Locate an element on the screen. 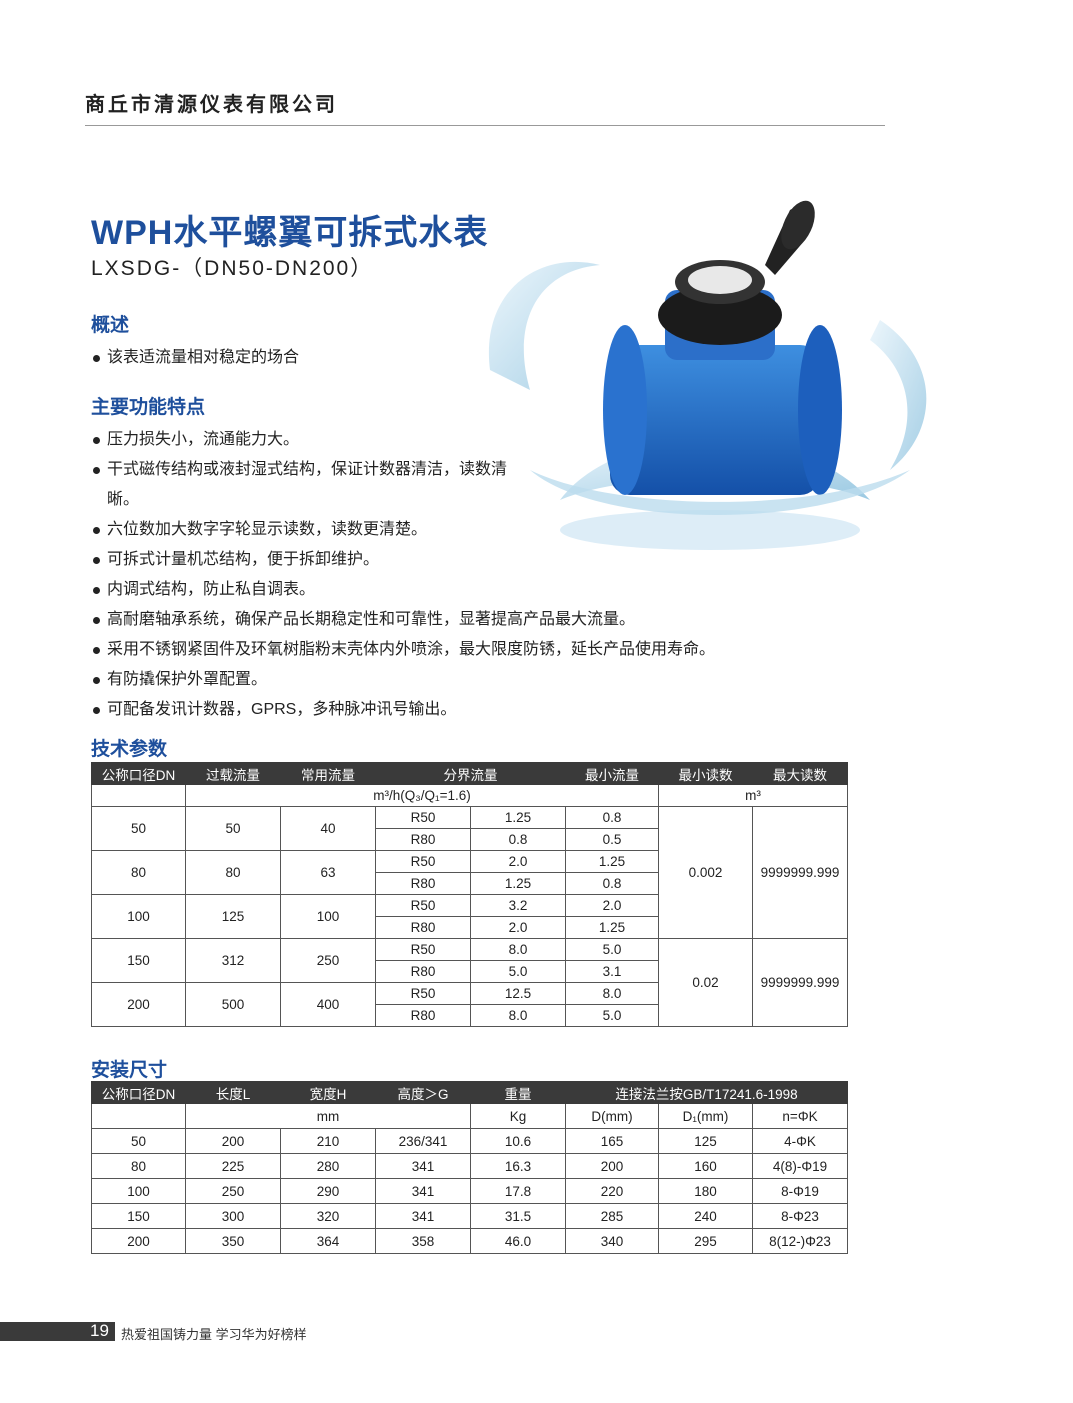  header-cell: 常用流量 is located at coordinates (328, 773).